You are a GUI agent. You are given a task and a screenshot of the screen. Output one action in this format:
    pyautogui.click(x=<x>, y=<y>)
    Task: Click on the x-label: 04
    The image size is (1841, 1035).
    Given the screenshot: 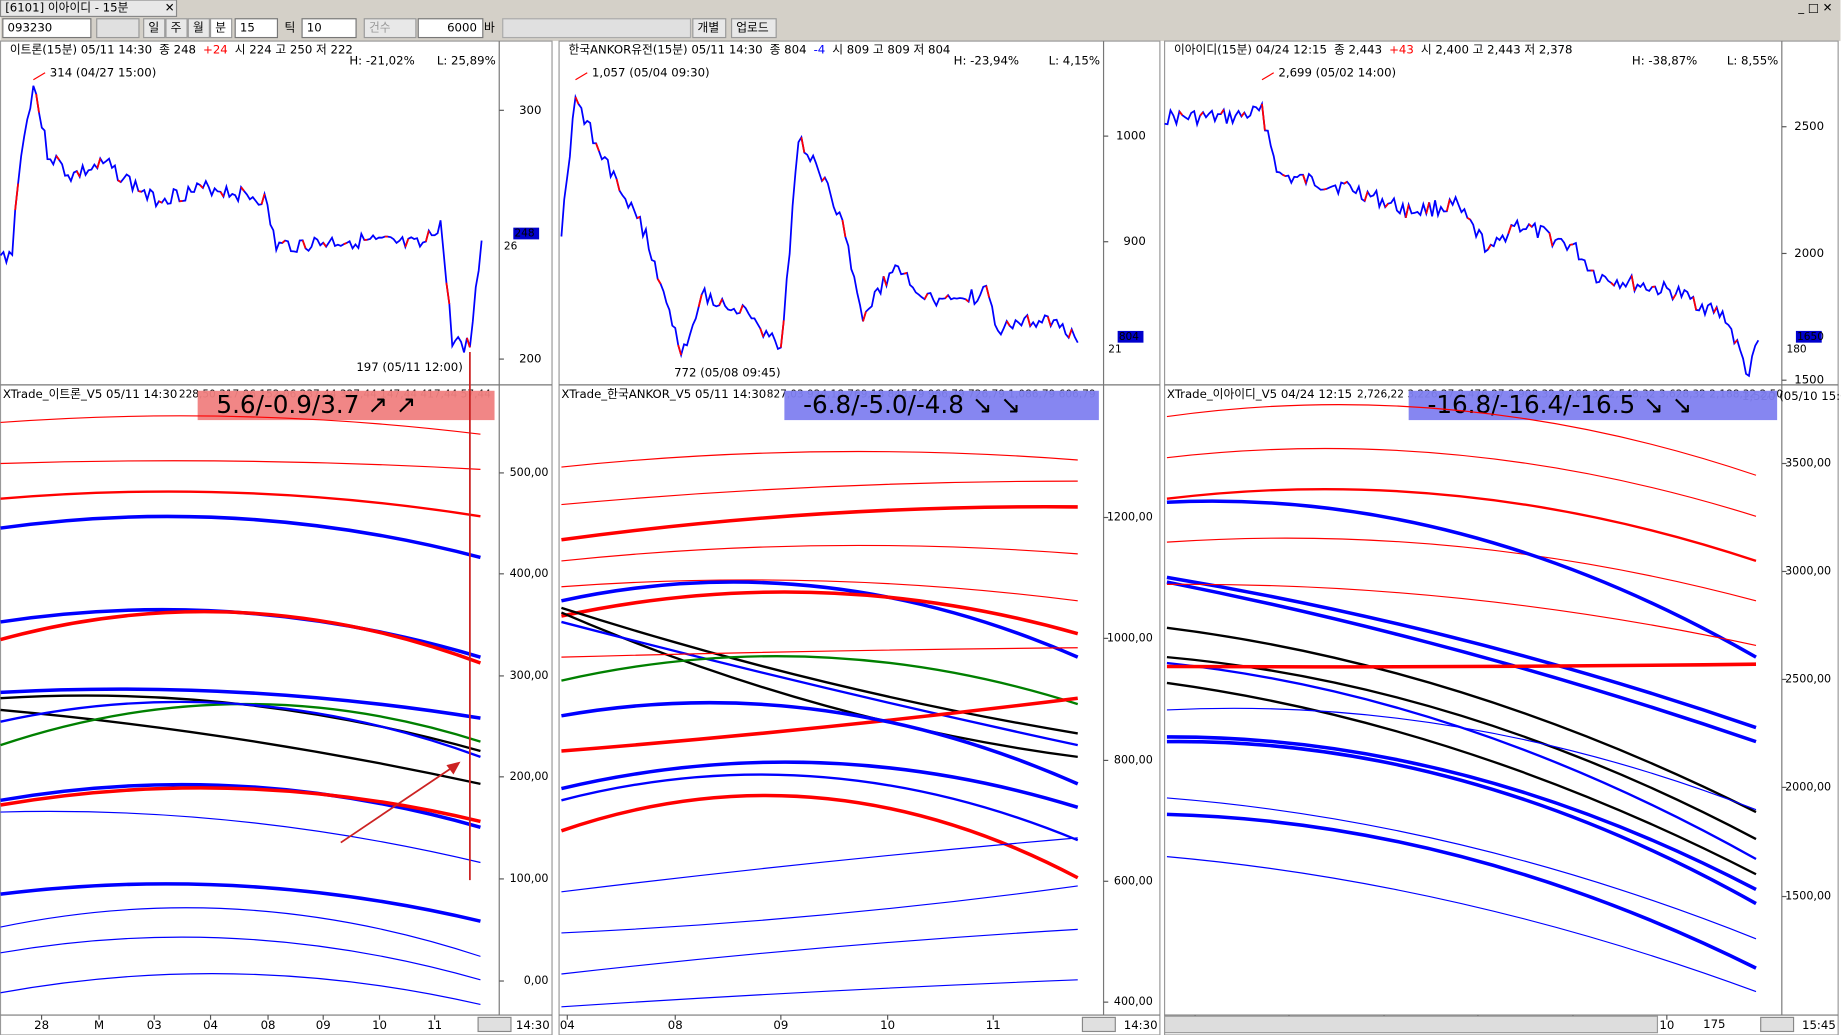 What is the action you would take?
    pyautogui.click(x=210, y=1025)
    